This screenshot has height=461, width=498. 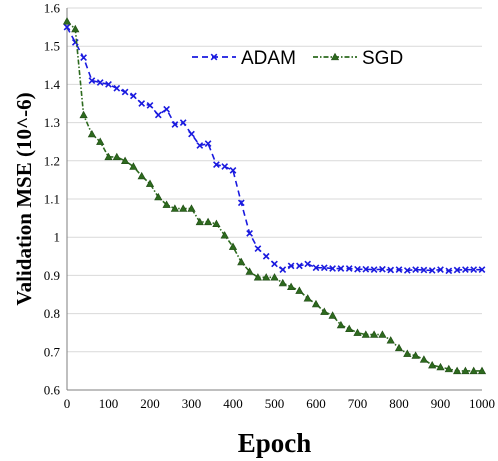 I want to click on y-tick-label: 1, so click(x=57, y=237).